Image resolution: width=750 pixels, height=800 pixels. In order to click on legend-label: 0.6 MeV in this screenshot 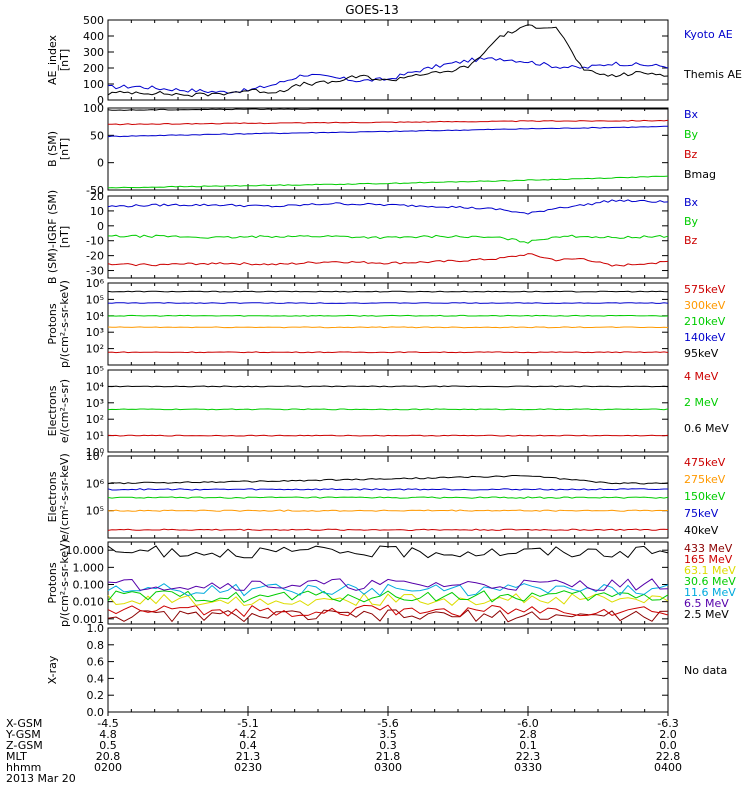, I will do `click(706, 428)`.